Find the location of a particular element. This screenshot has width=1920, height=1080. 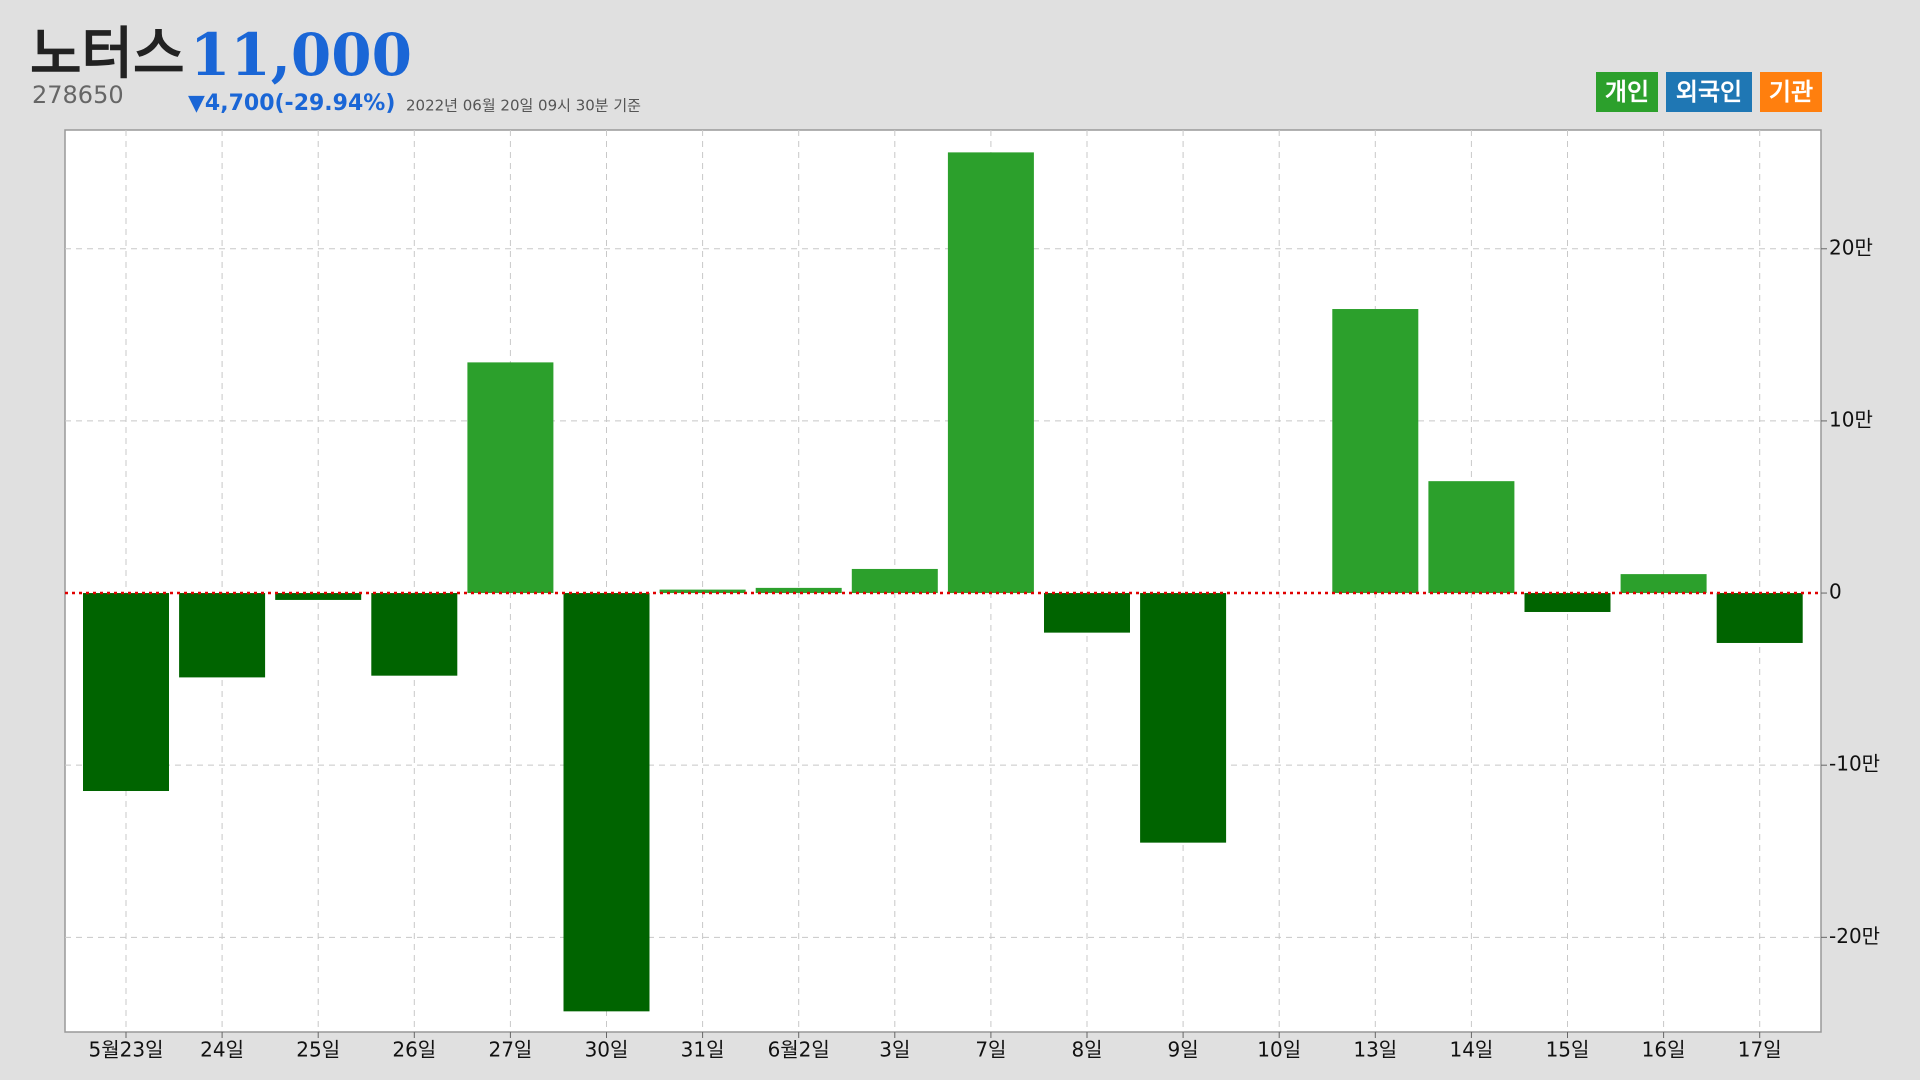

y-tick-label: -20만 is located at coordinates (1854, 936).